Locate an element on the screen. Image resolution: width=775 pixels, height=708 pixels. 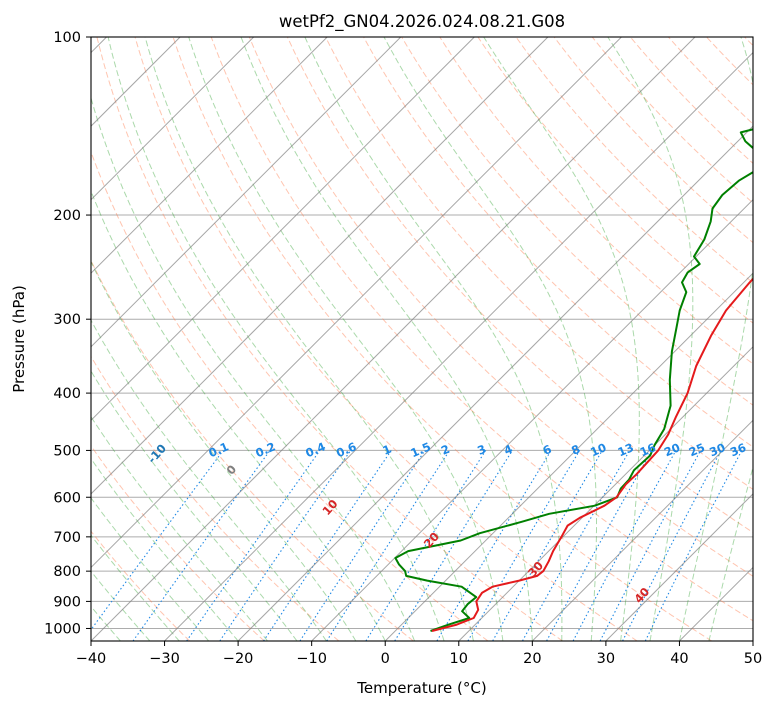
x-tick-label: −20 is located at coordinates (238, 659).